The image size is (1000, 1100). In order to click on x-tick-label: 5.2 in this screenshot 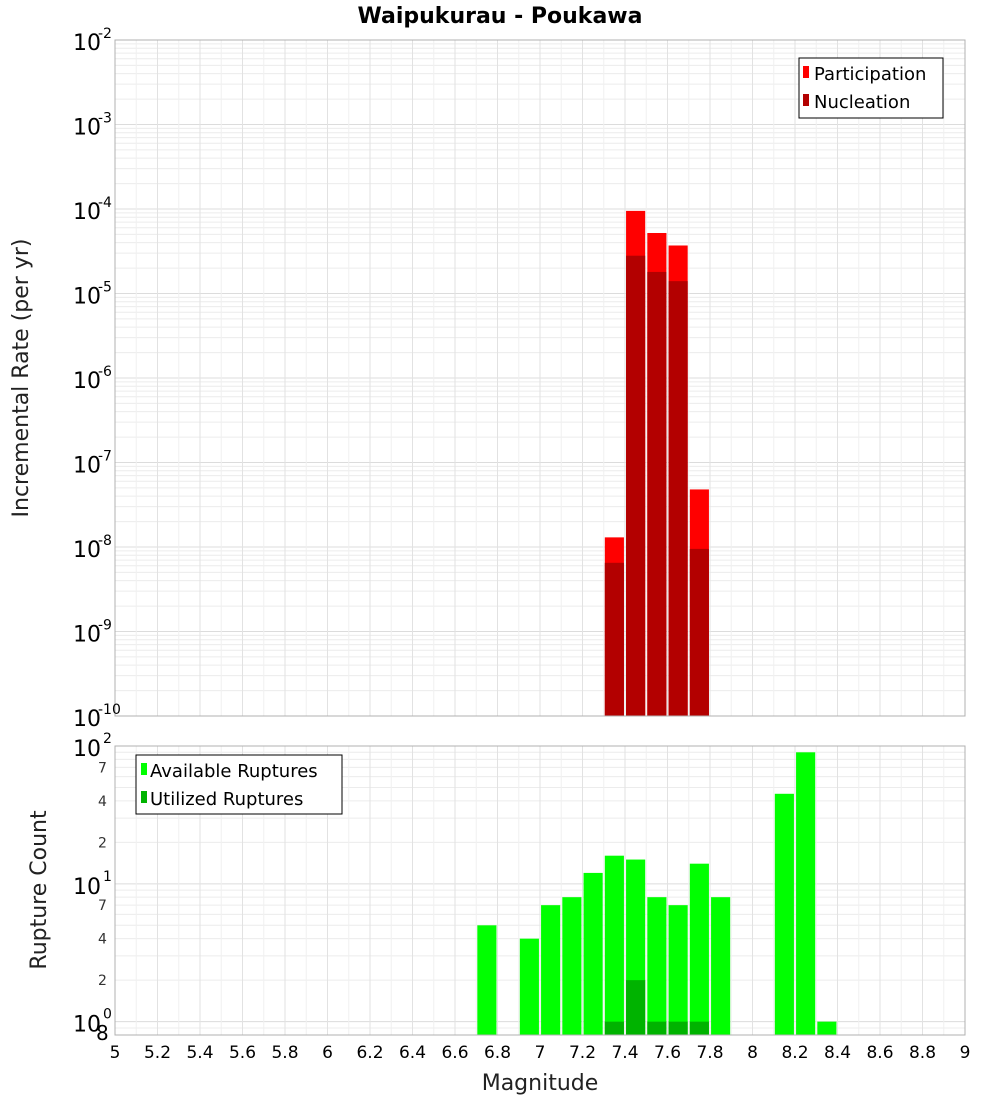, I will do `click(157, 1053)`.